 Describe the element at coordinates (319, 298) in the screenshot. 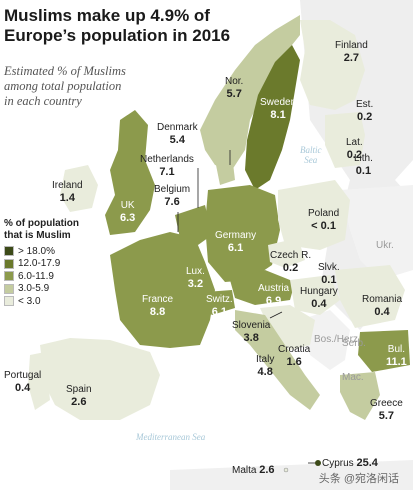

I see `label-hungary: Hungary 0.4` at that location.